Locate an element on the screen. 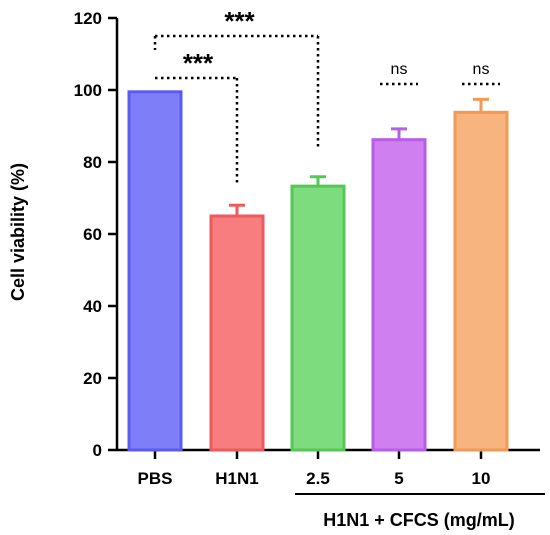 The height and width of the screenshot is (535, 550). y-tick-label: 120 is located at coordinates (88, 18).